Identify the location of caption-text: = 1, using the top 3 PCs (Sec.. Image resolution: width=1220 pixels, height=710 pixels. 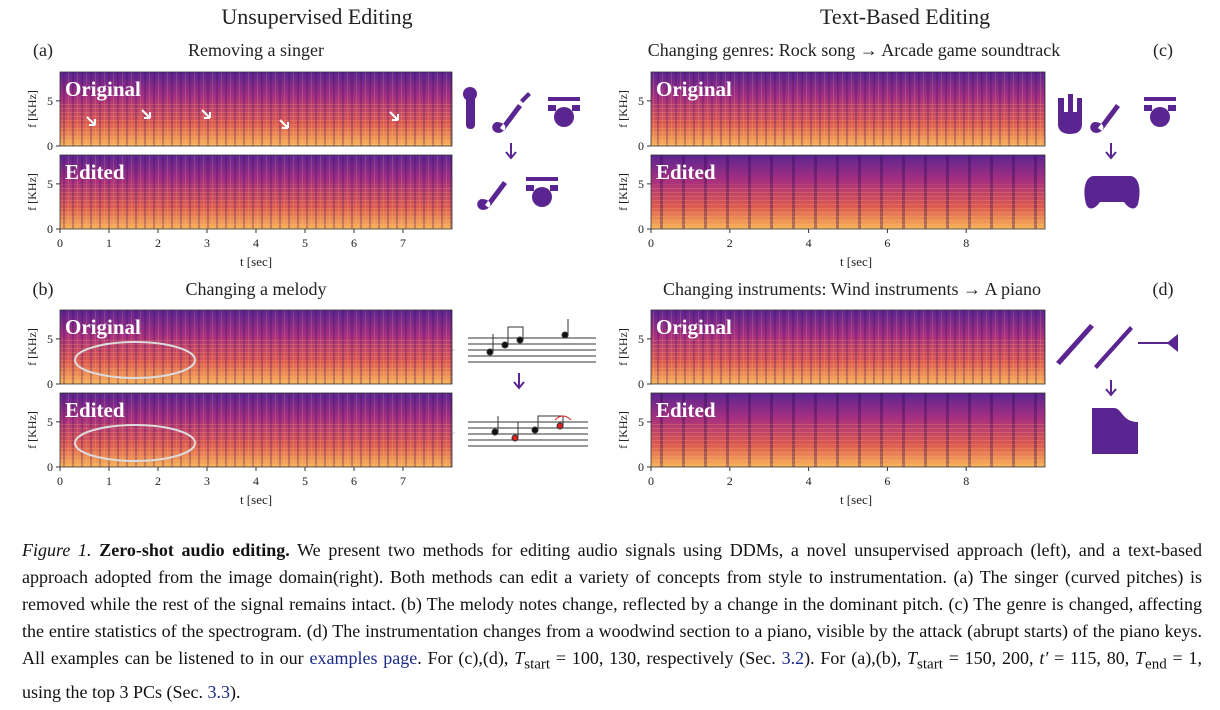
(612, 675).